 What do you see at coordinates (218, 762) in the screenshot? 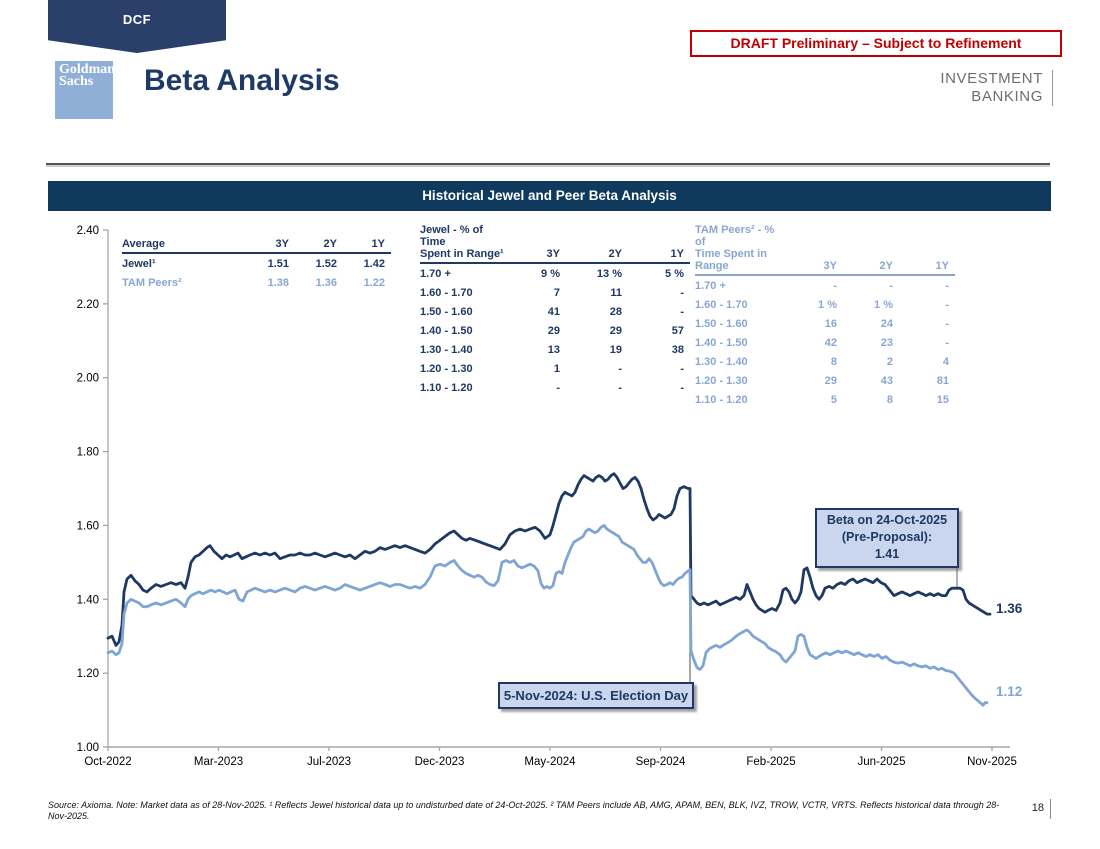
I see `x-tick-label: Mar-2023` at bounding box center [218, 762].